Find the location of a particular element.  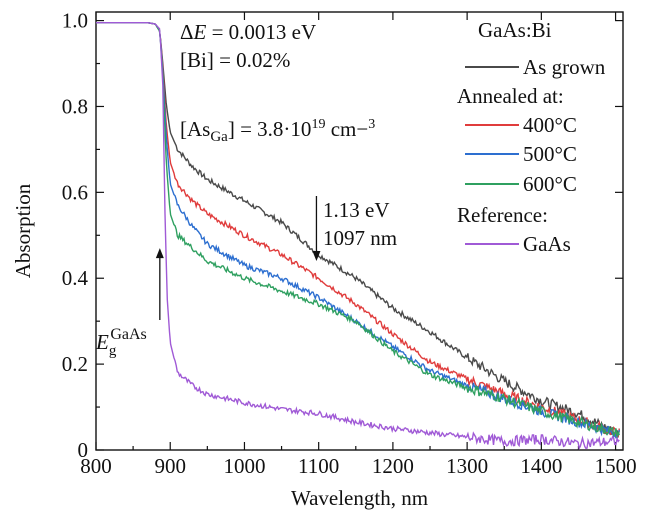

delta-e-label: ΔE = 0.0013 eV is located at coordinates (248, 32).